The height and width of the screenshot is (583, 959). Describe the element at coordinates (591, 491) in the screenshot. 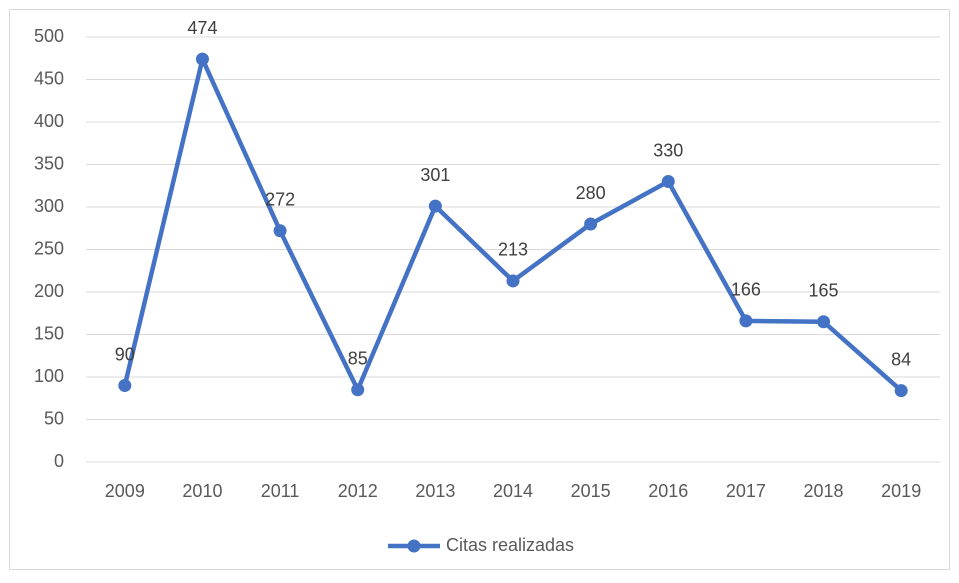

I see `x-tick-label: 2015` at that location.